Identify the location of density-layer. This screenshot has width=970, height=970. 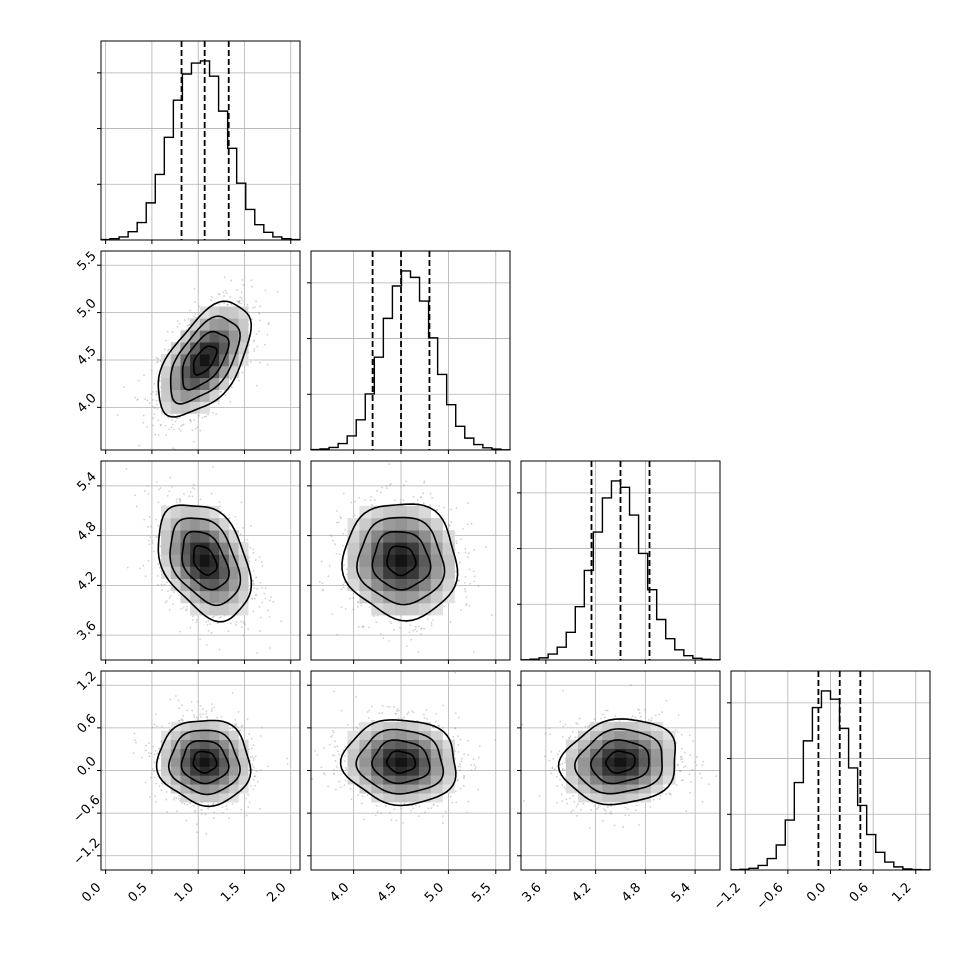
(405, 558).